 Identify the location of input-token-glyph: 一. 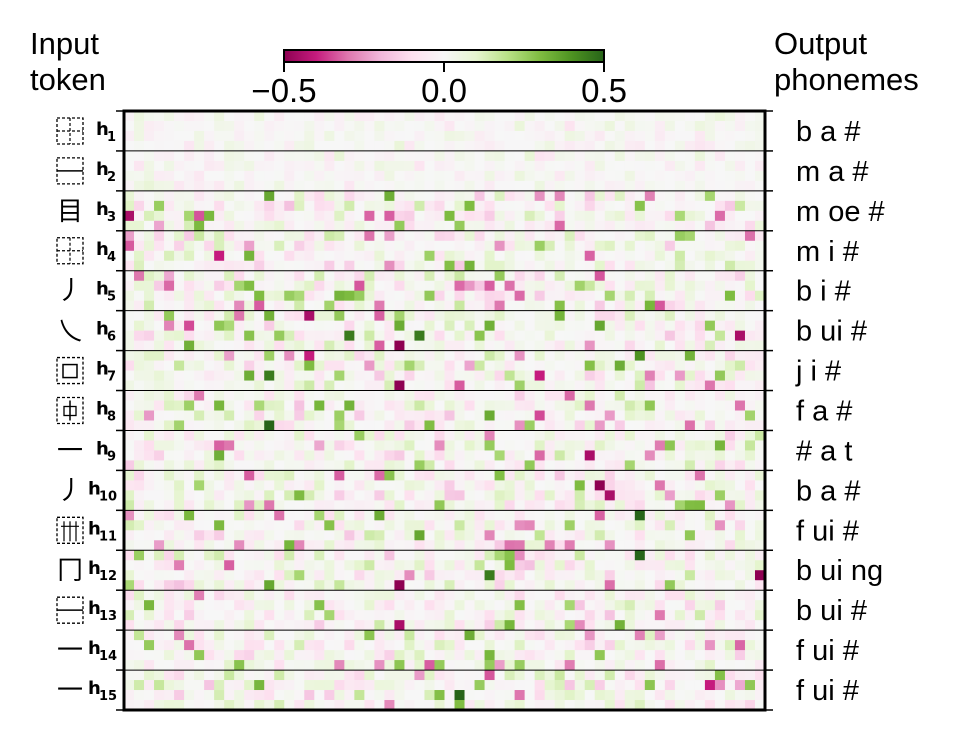
(70, 451).